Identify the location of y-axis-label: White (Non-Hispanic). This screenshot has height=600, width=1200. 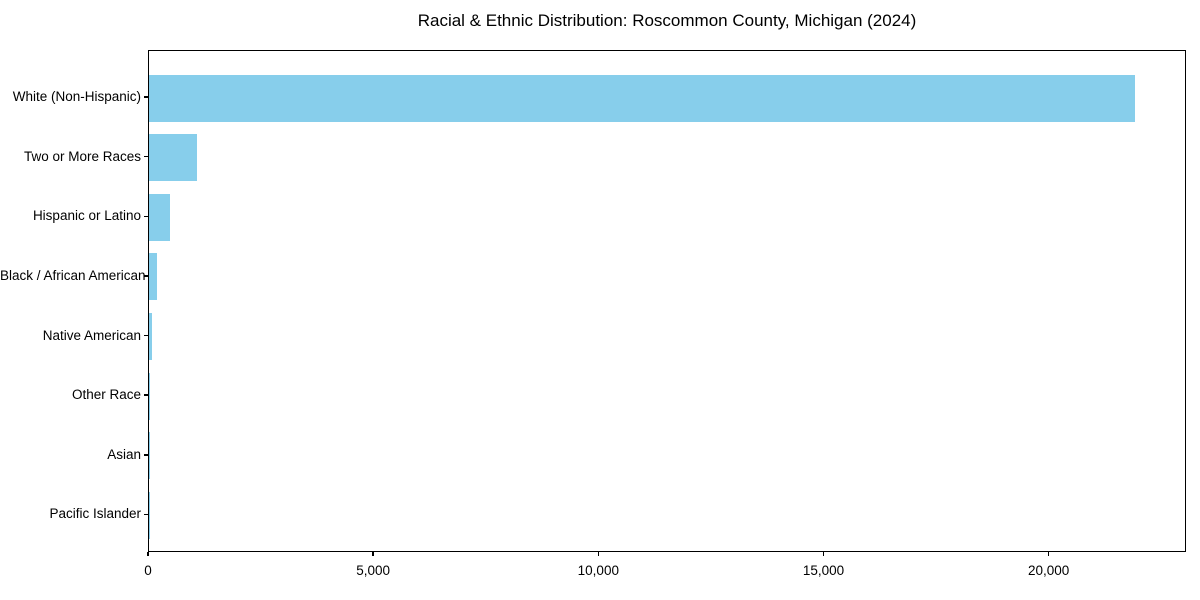
(76, 96).